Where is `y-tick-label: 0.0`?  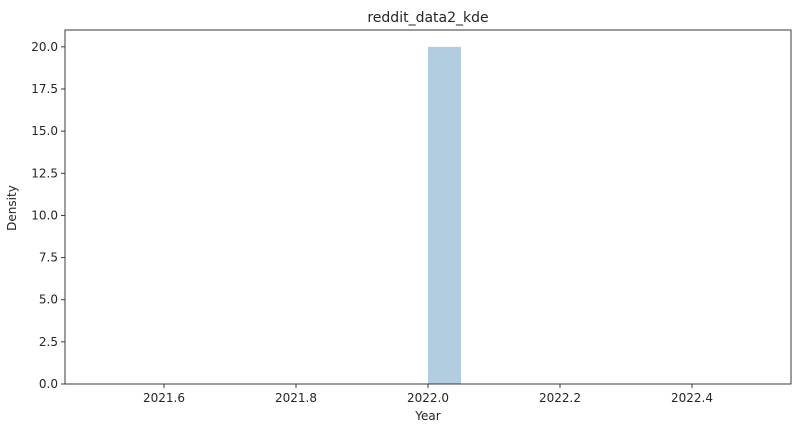
y-tick-label: 0.0 is located at coordinates (48, 384).